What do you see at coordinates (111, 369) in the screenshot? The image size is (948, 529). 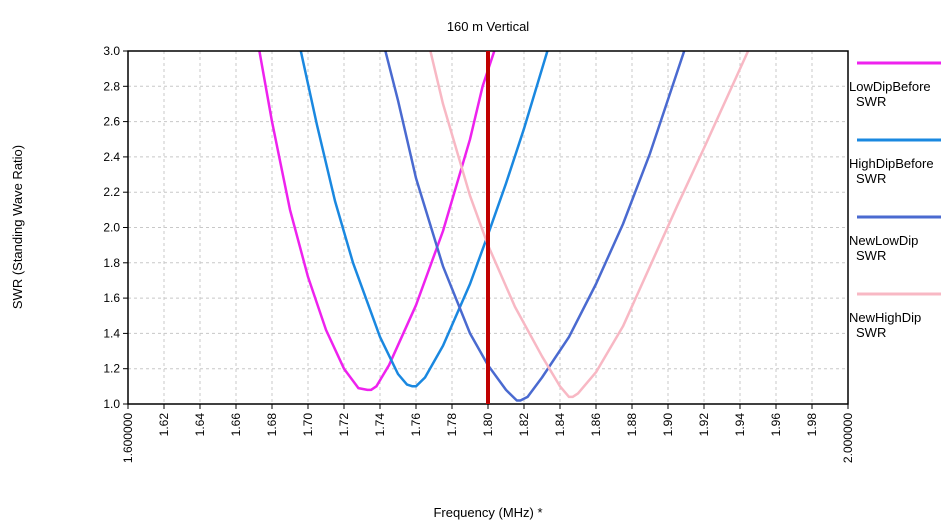 I see `y-tick-label: 1.2` at bounding box center [111, 369].